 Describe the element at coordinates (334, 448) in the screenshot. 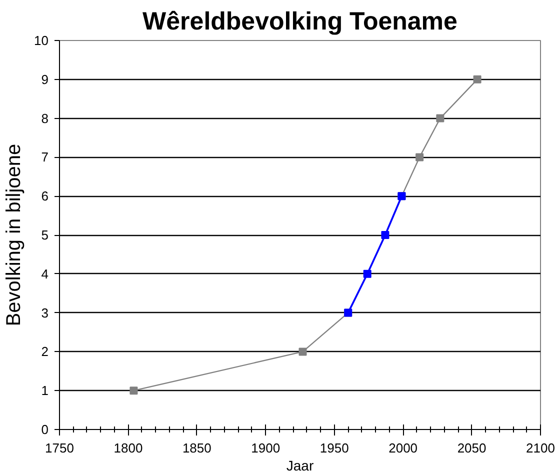

I see `x-tick-label: 1950` at that location.